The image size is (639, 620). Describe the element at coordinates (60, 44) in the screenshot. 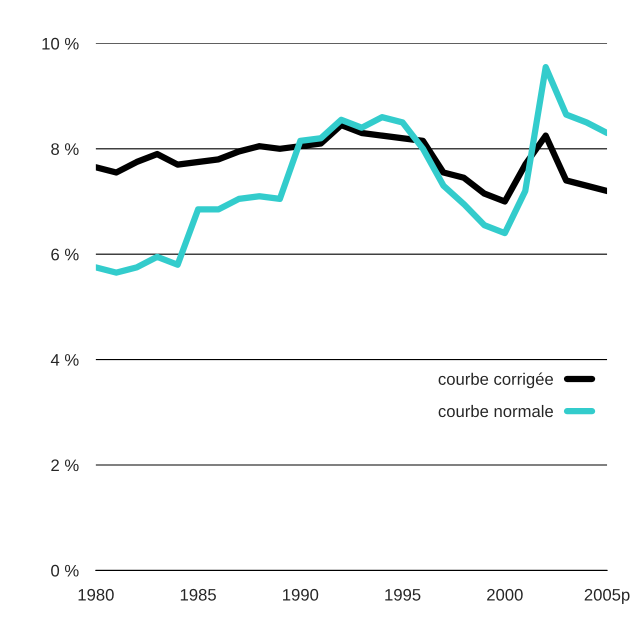

I see `y-tick-label: 10 %` at that location.